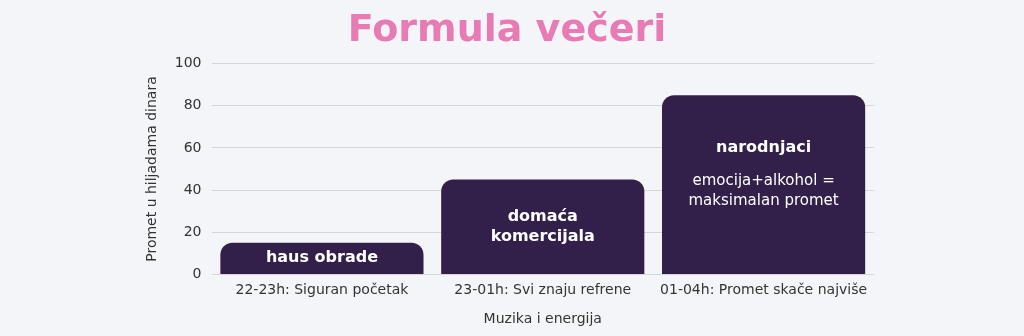 The image size is (1024, 336). What do you see at coordinates (543, 289) in the screenshot?
I see `x-tick-label: 23-01h: Svi znaju refrene` at bounding box center [543, 289].